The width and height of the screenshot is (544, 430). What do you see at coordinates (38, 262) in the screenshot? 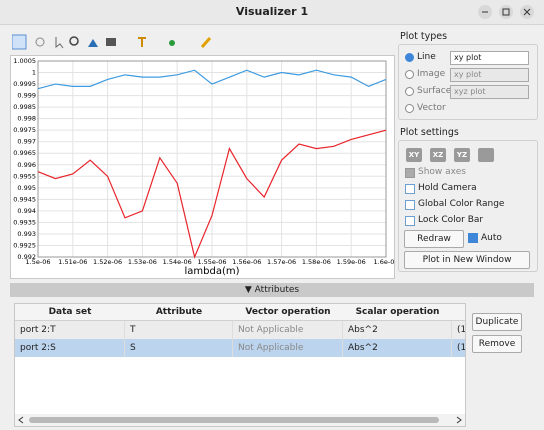
I see `x-tick-label: 1.5e-06` at bounding box center [38, 262].